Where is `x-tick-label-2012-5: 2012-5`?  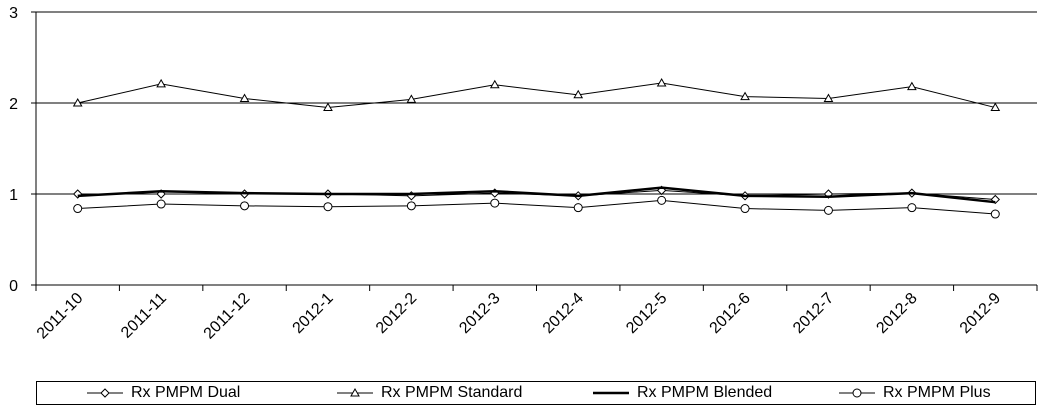 x-tick-label-2012-5: 2012-5 is located at coordinates (646, 313).